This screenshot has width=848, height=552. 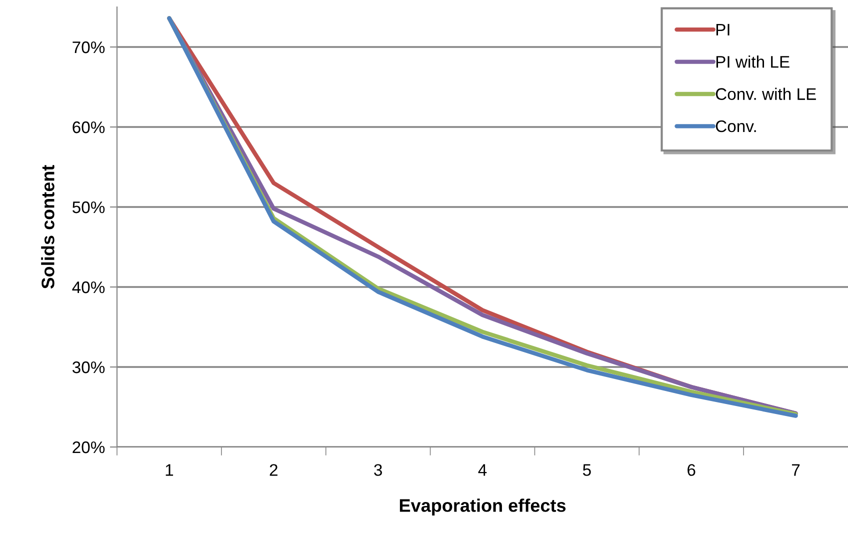 I want to click on x-tick-label: 7, so click(x=796, y=470).